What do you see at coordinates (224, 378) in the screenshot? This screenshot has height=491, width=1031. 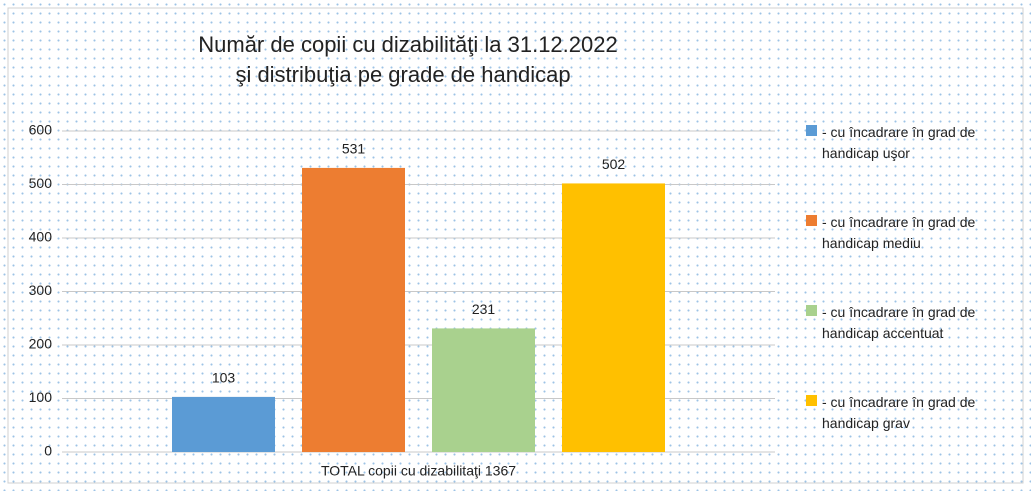 I see `data-label: 103` at bounding box center [224, 378].